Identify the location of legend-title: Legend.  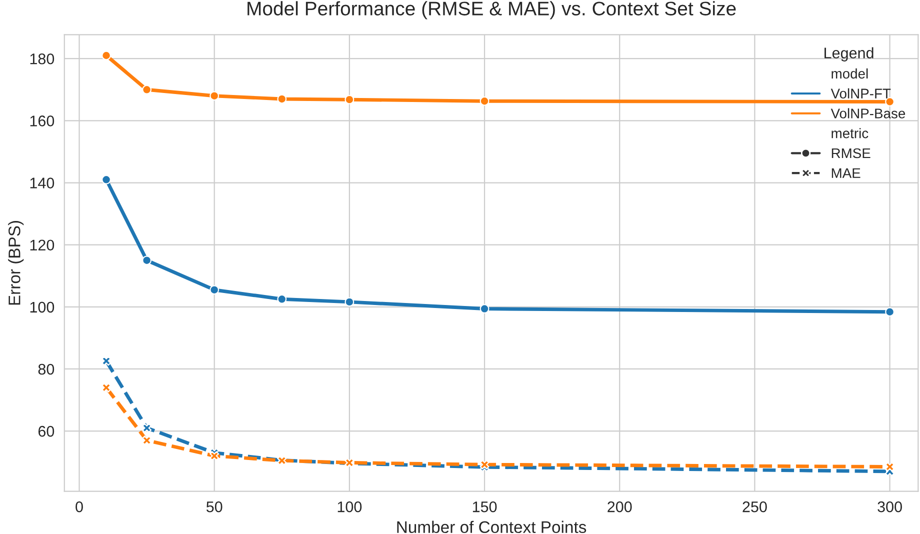
(849, 54).